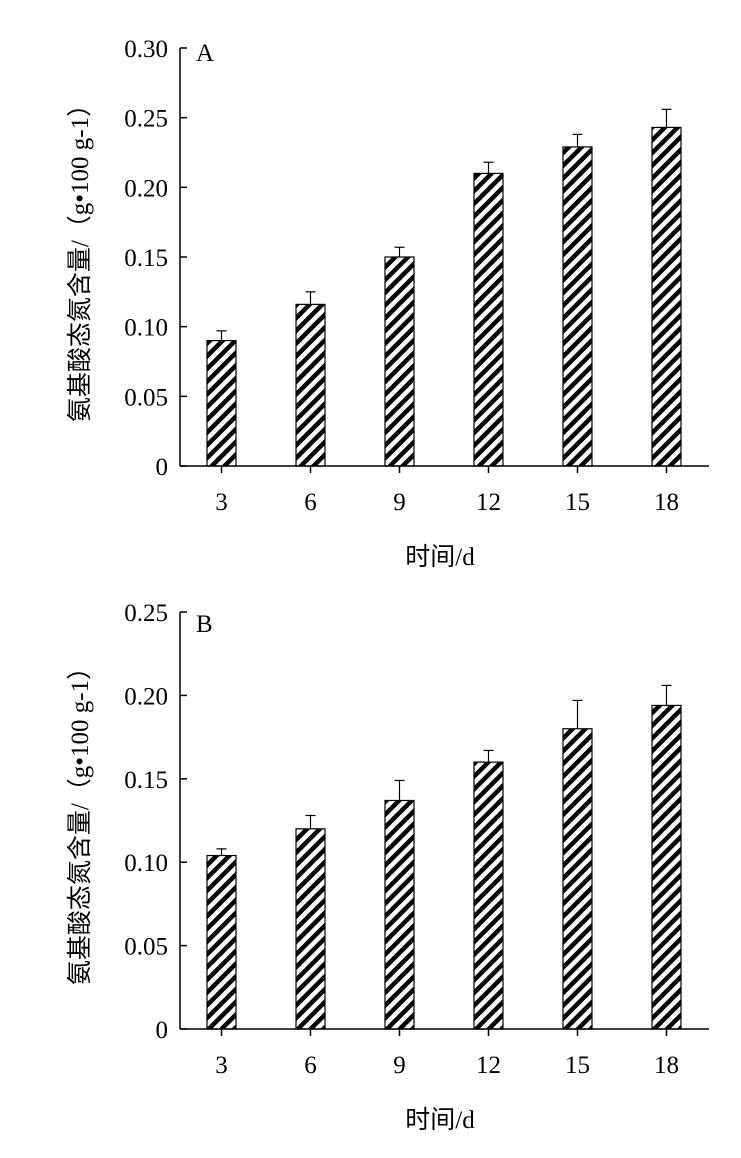 The height and width of the screenshot is (1158, 741). I want to click on panel-label-b: B, so click(204, 624).